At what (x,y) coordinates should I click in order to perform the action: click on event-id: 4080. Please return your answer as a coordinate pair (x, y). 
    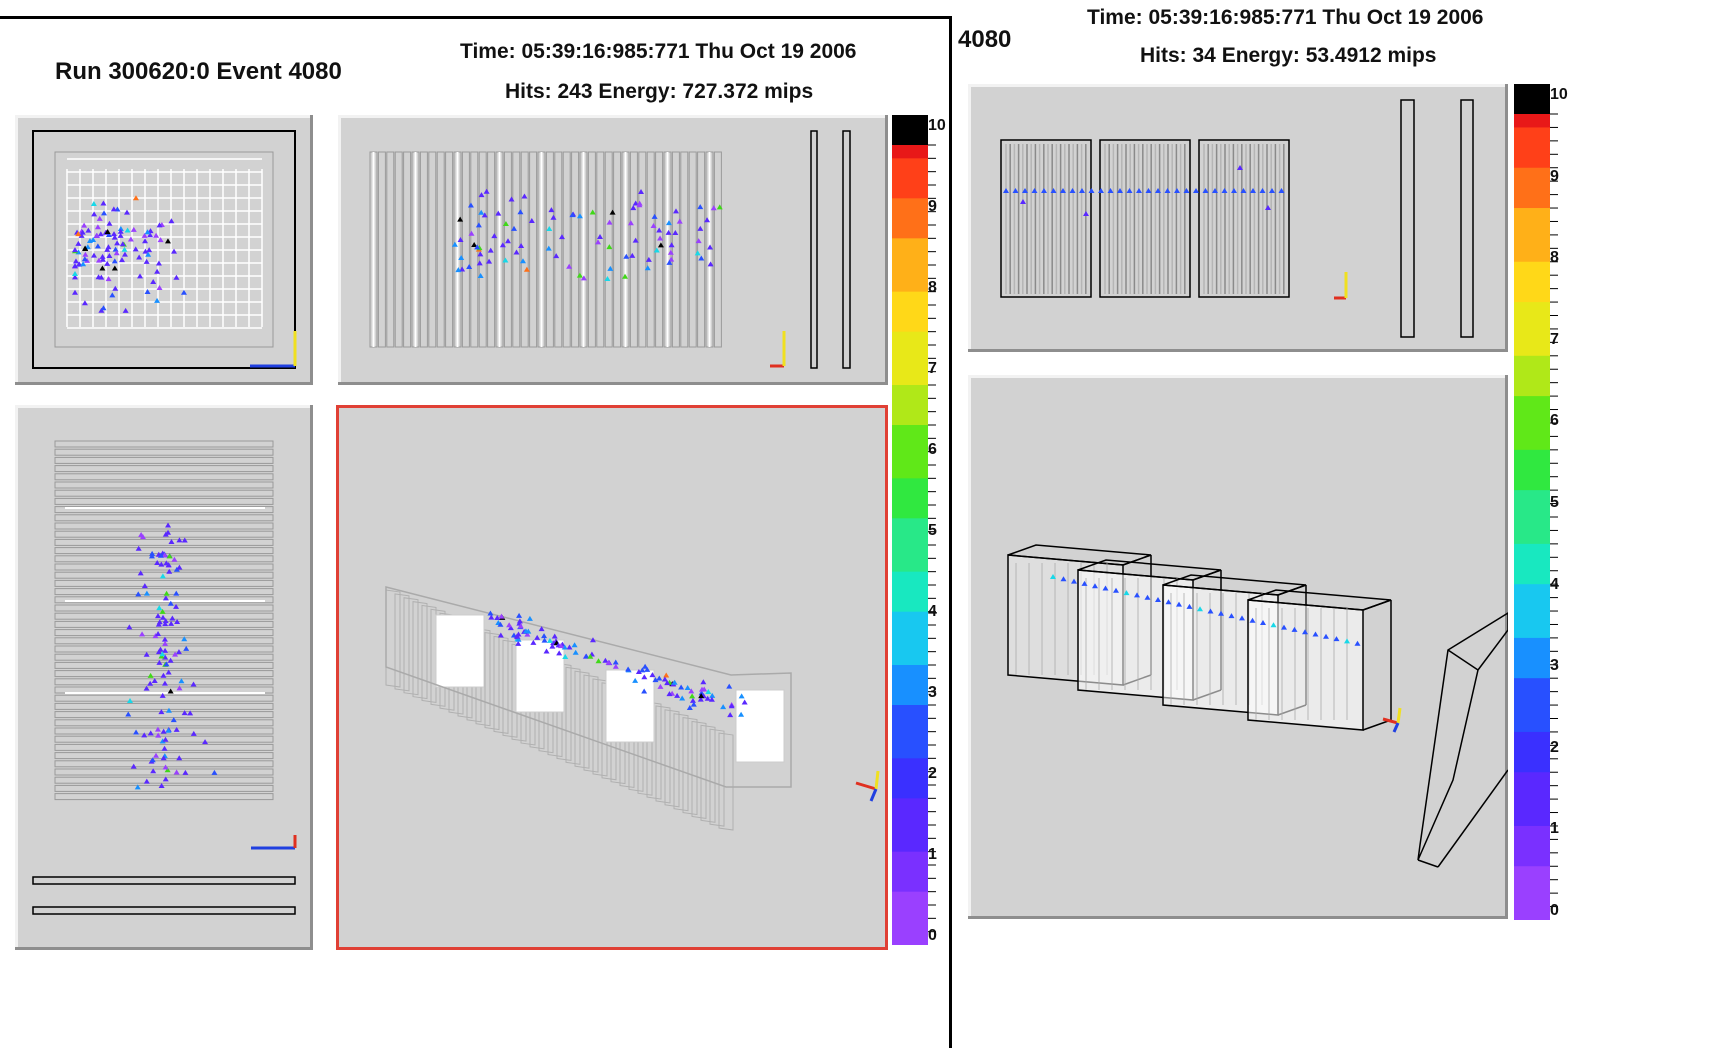
    Looking at the image, I should click on (985, 39).